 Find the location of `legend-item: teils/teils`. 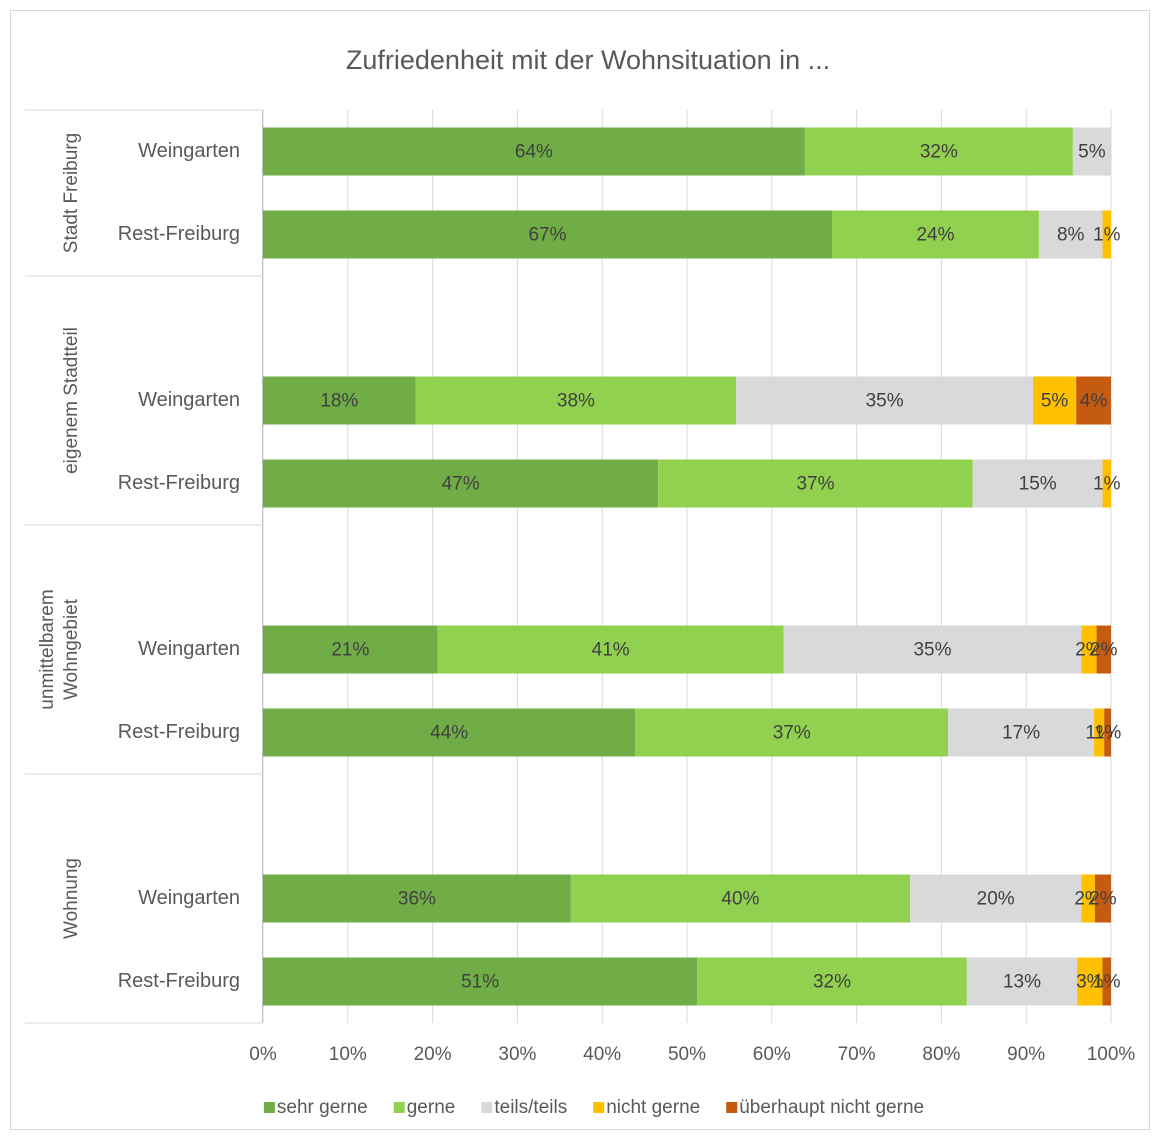

legend-item: teils/teils is located at coordinates (524, 1107).